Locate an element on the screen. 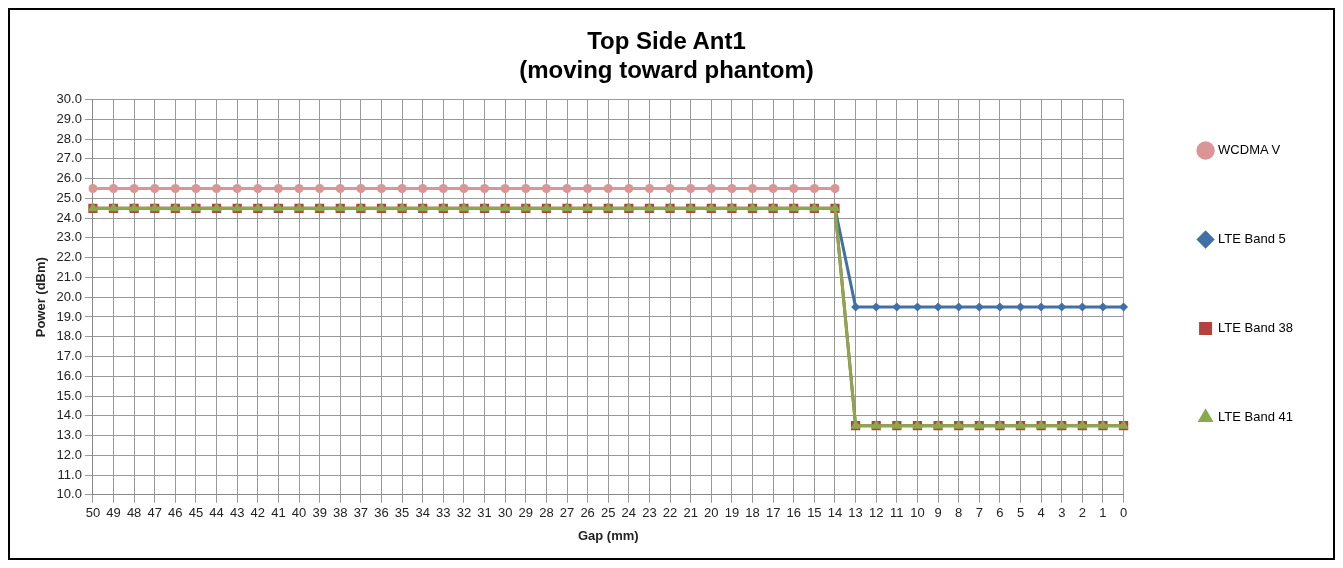 The width and height of the screenshot is (1343, 568). y-tick-label: 18.0 is located at coordinates (69, 336).